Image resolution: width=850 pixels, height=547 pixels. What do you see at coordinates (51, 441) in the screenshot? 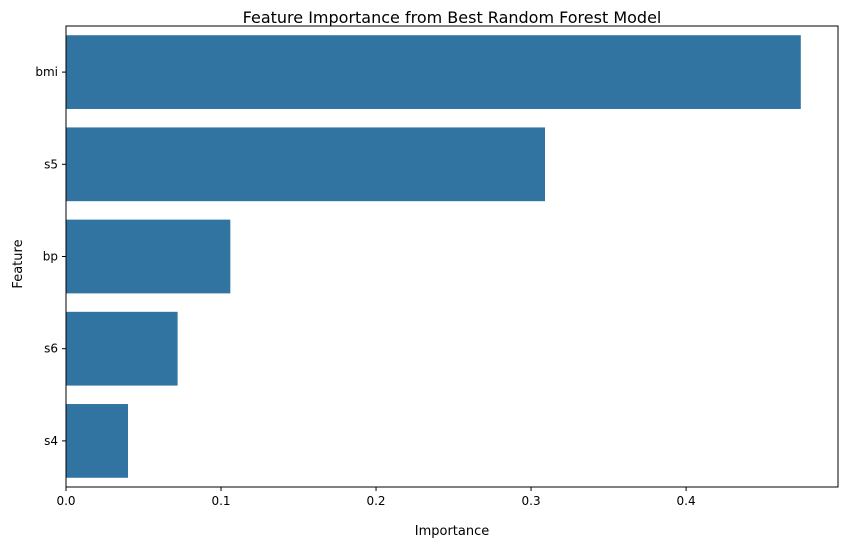
I see `y-tick-label: s4` at bounding box center [51, 441].